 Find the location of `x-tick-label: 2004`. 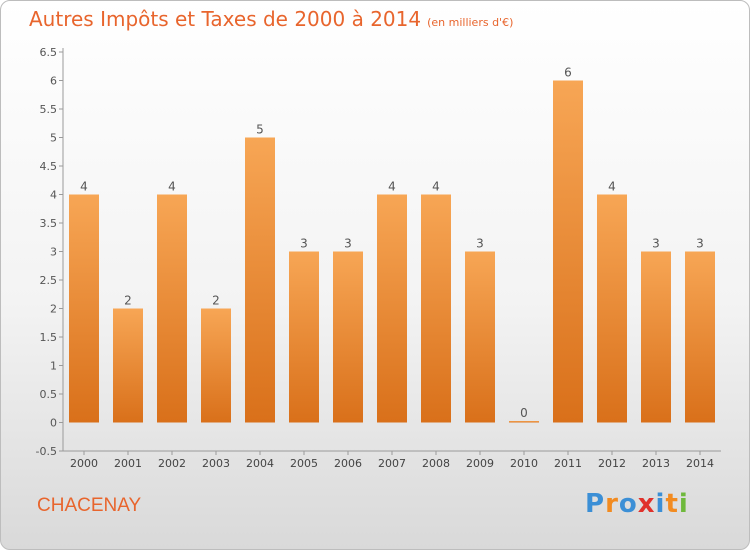

x-tick-label: 2004 is located at coordinates (260, 463).